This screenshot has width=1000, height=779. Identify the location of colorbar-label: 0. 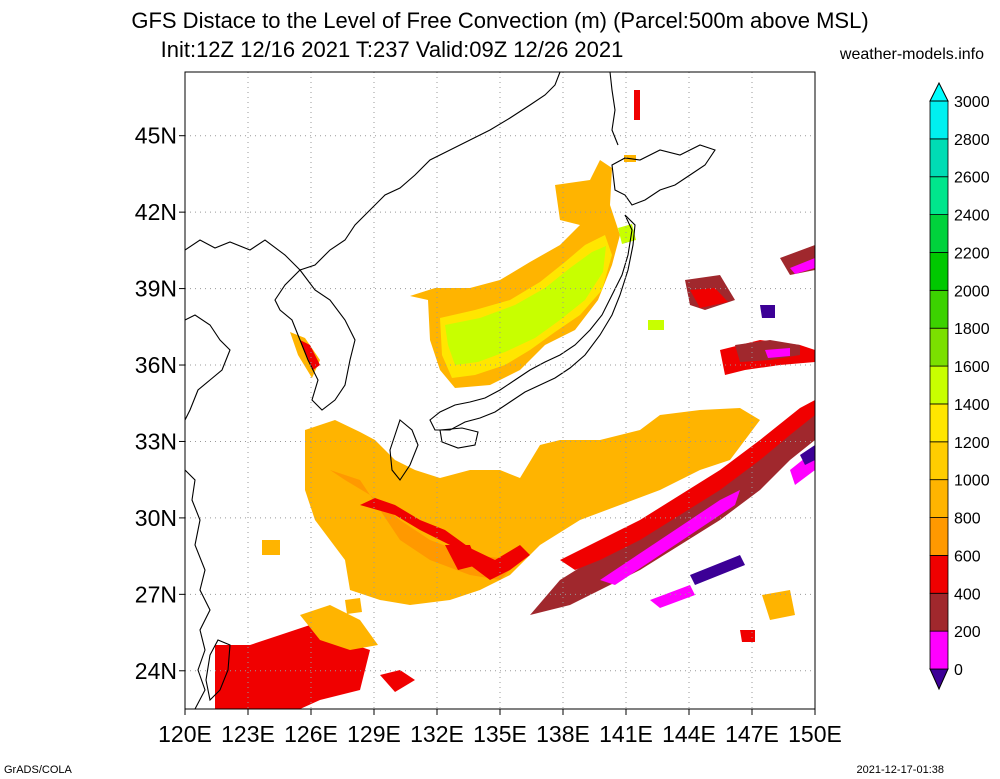
(958, 670).